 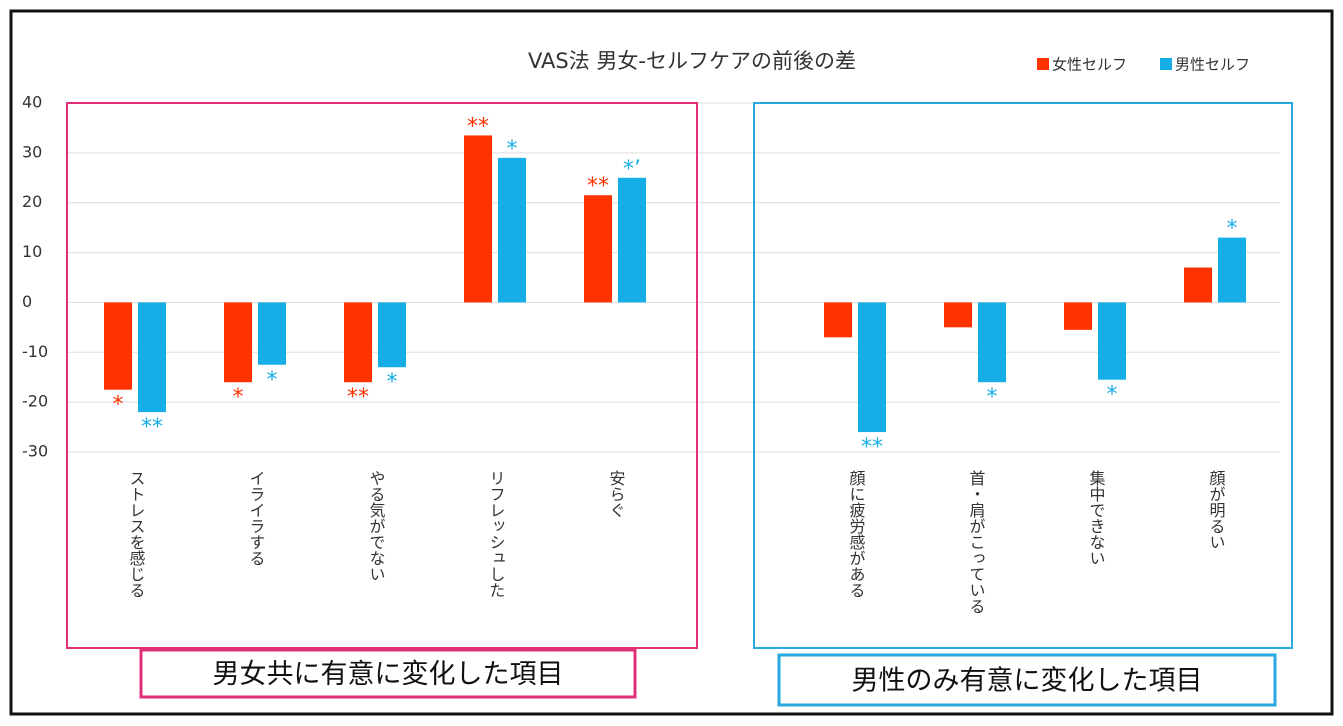 I want to click on x-tick-label: 集中できない, so click(x=1096, y=518).